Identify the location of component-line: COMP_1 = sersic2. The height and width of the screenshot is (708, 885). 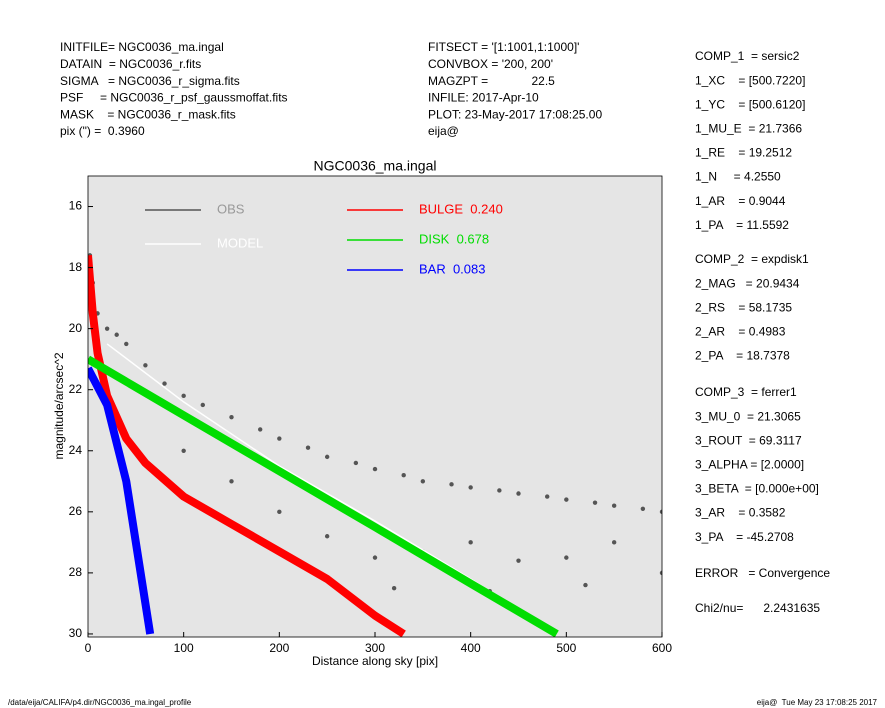
(747, 56).